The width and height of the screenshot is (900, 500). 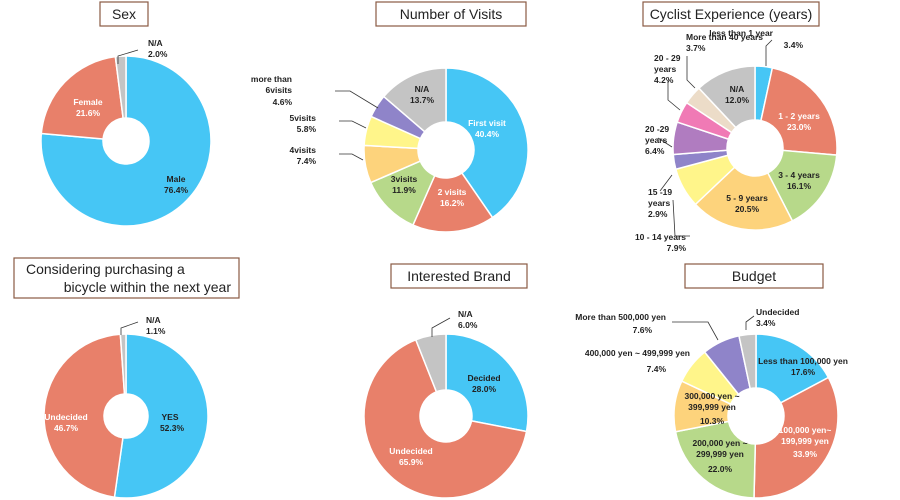 I want to click on slice-value: 2.9%, so click(x=658, y=214).